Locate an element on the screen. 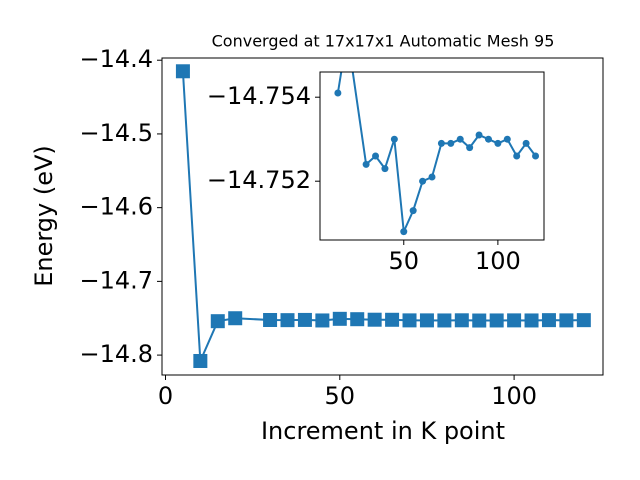 This screenshot has width=640, height=480. x-axis-label: Increment in K point is located at coordinates (383, 431).